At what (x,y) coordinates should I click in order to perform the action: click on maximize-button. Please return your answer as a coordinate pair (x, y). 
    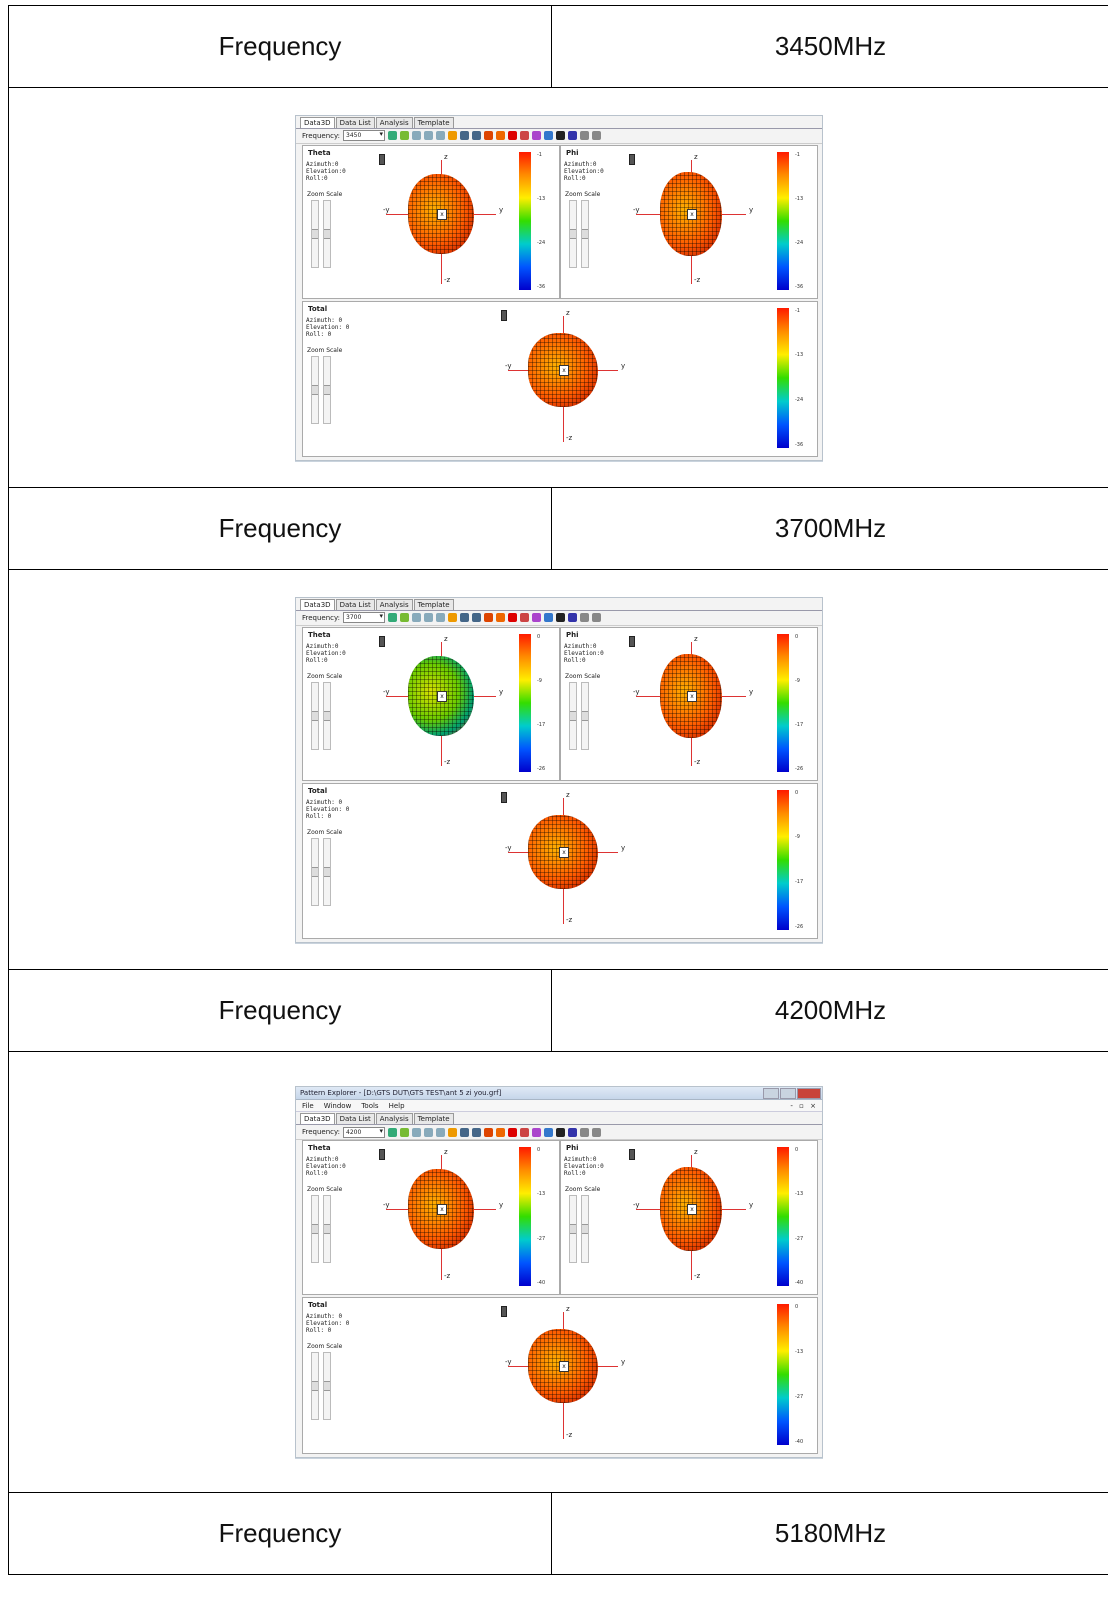
    Looking at the image, I should click on (788, 1093).